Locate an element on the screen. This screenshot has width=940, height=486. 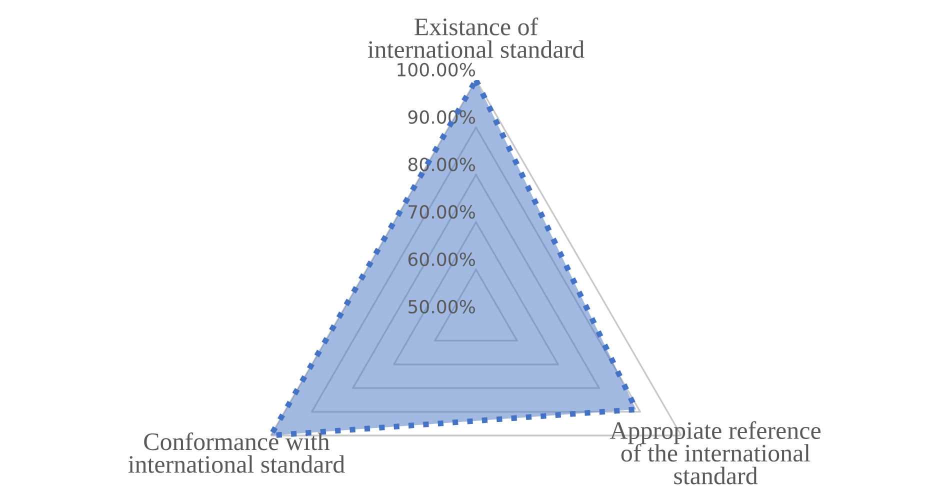
y-tick-label: 70.00% is located at coordinates (442, 212).